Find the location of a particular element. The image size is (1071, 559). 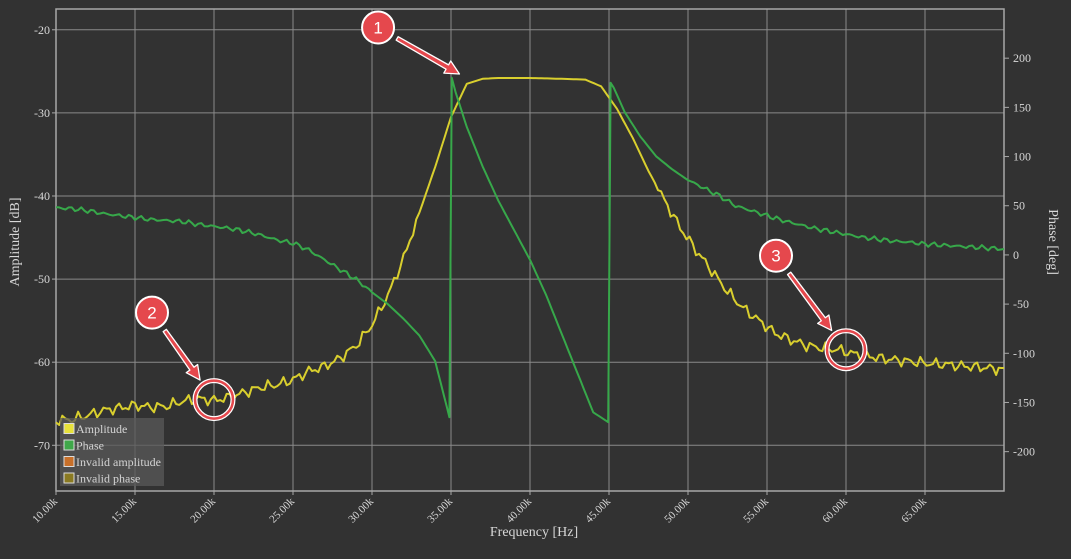

legend-item-label: Invalid amplitude is located at coordinates (118, 462).